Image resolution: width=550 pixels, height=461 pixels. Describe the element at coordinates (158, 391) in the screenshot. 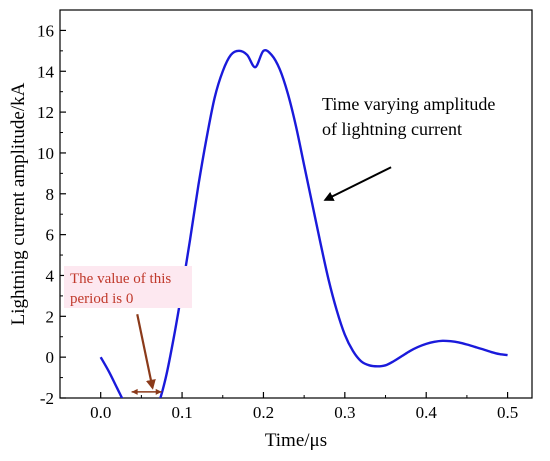

I see `period-bracket-right-head` at that location.